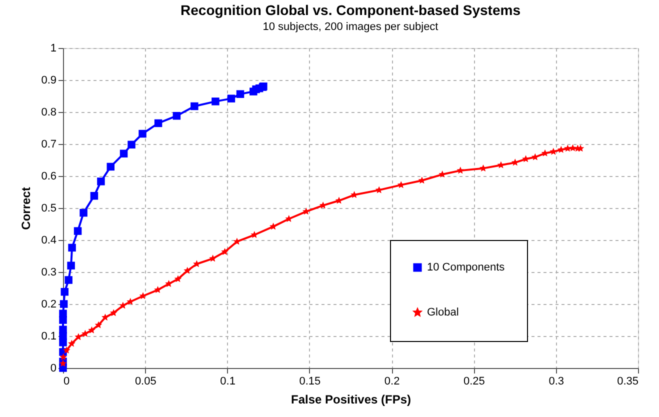 Image resolution: width=659 pixels, height=417 pixels. Describe the element at coordinates (466, 268) in the screenshot. I see `legend-label: 10 Components` at that location.